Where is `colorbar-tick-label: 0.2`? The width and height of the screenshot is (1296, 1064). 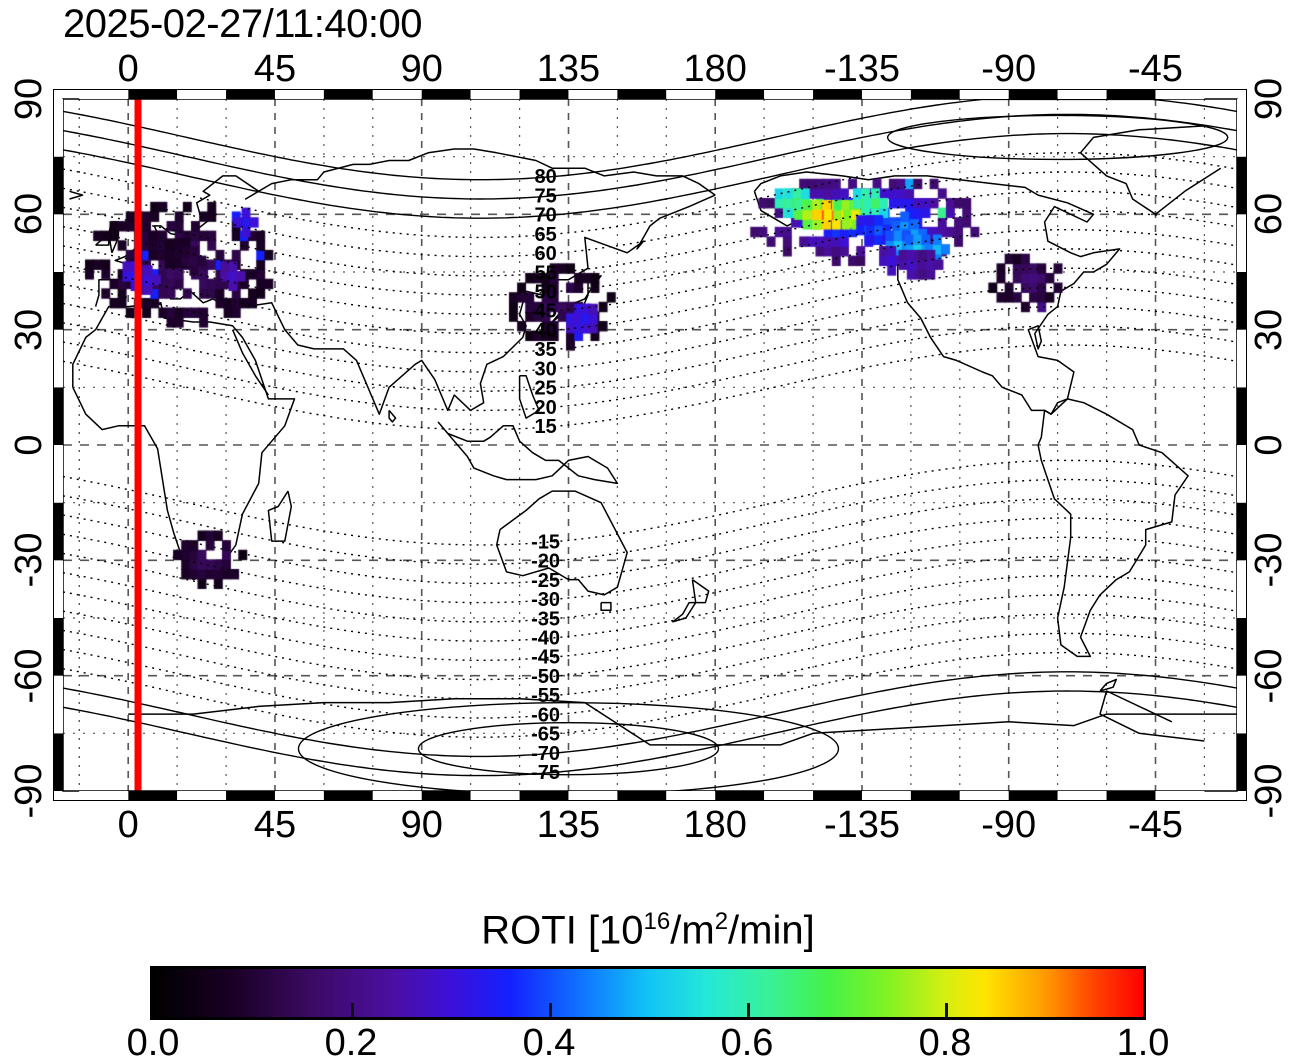 colorbar-tick-label: 0.2 is located at coordinates (351, 1043).